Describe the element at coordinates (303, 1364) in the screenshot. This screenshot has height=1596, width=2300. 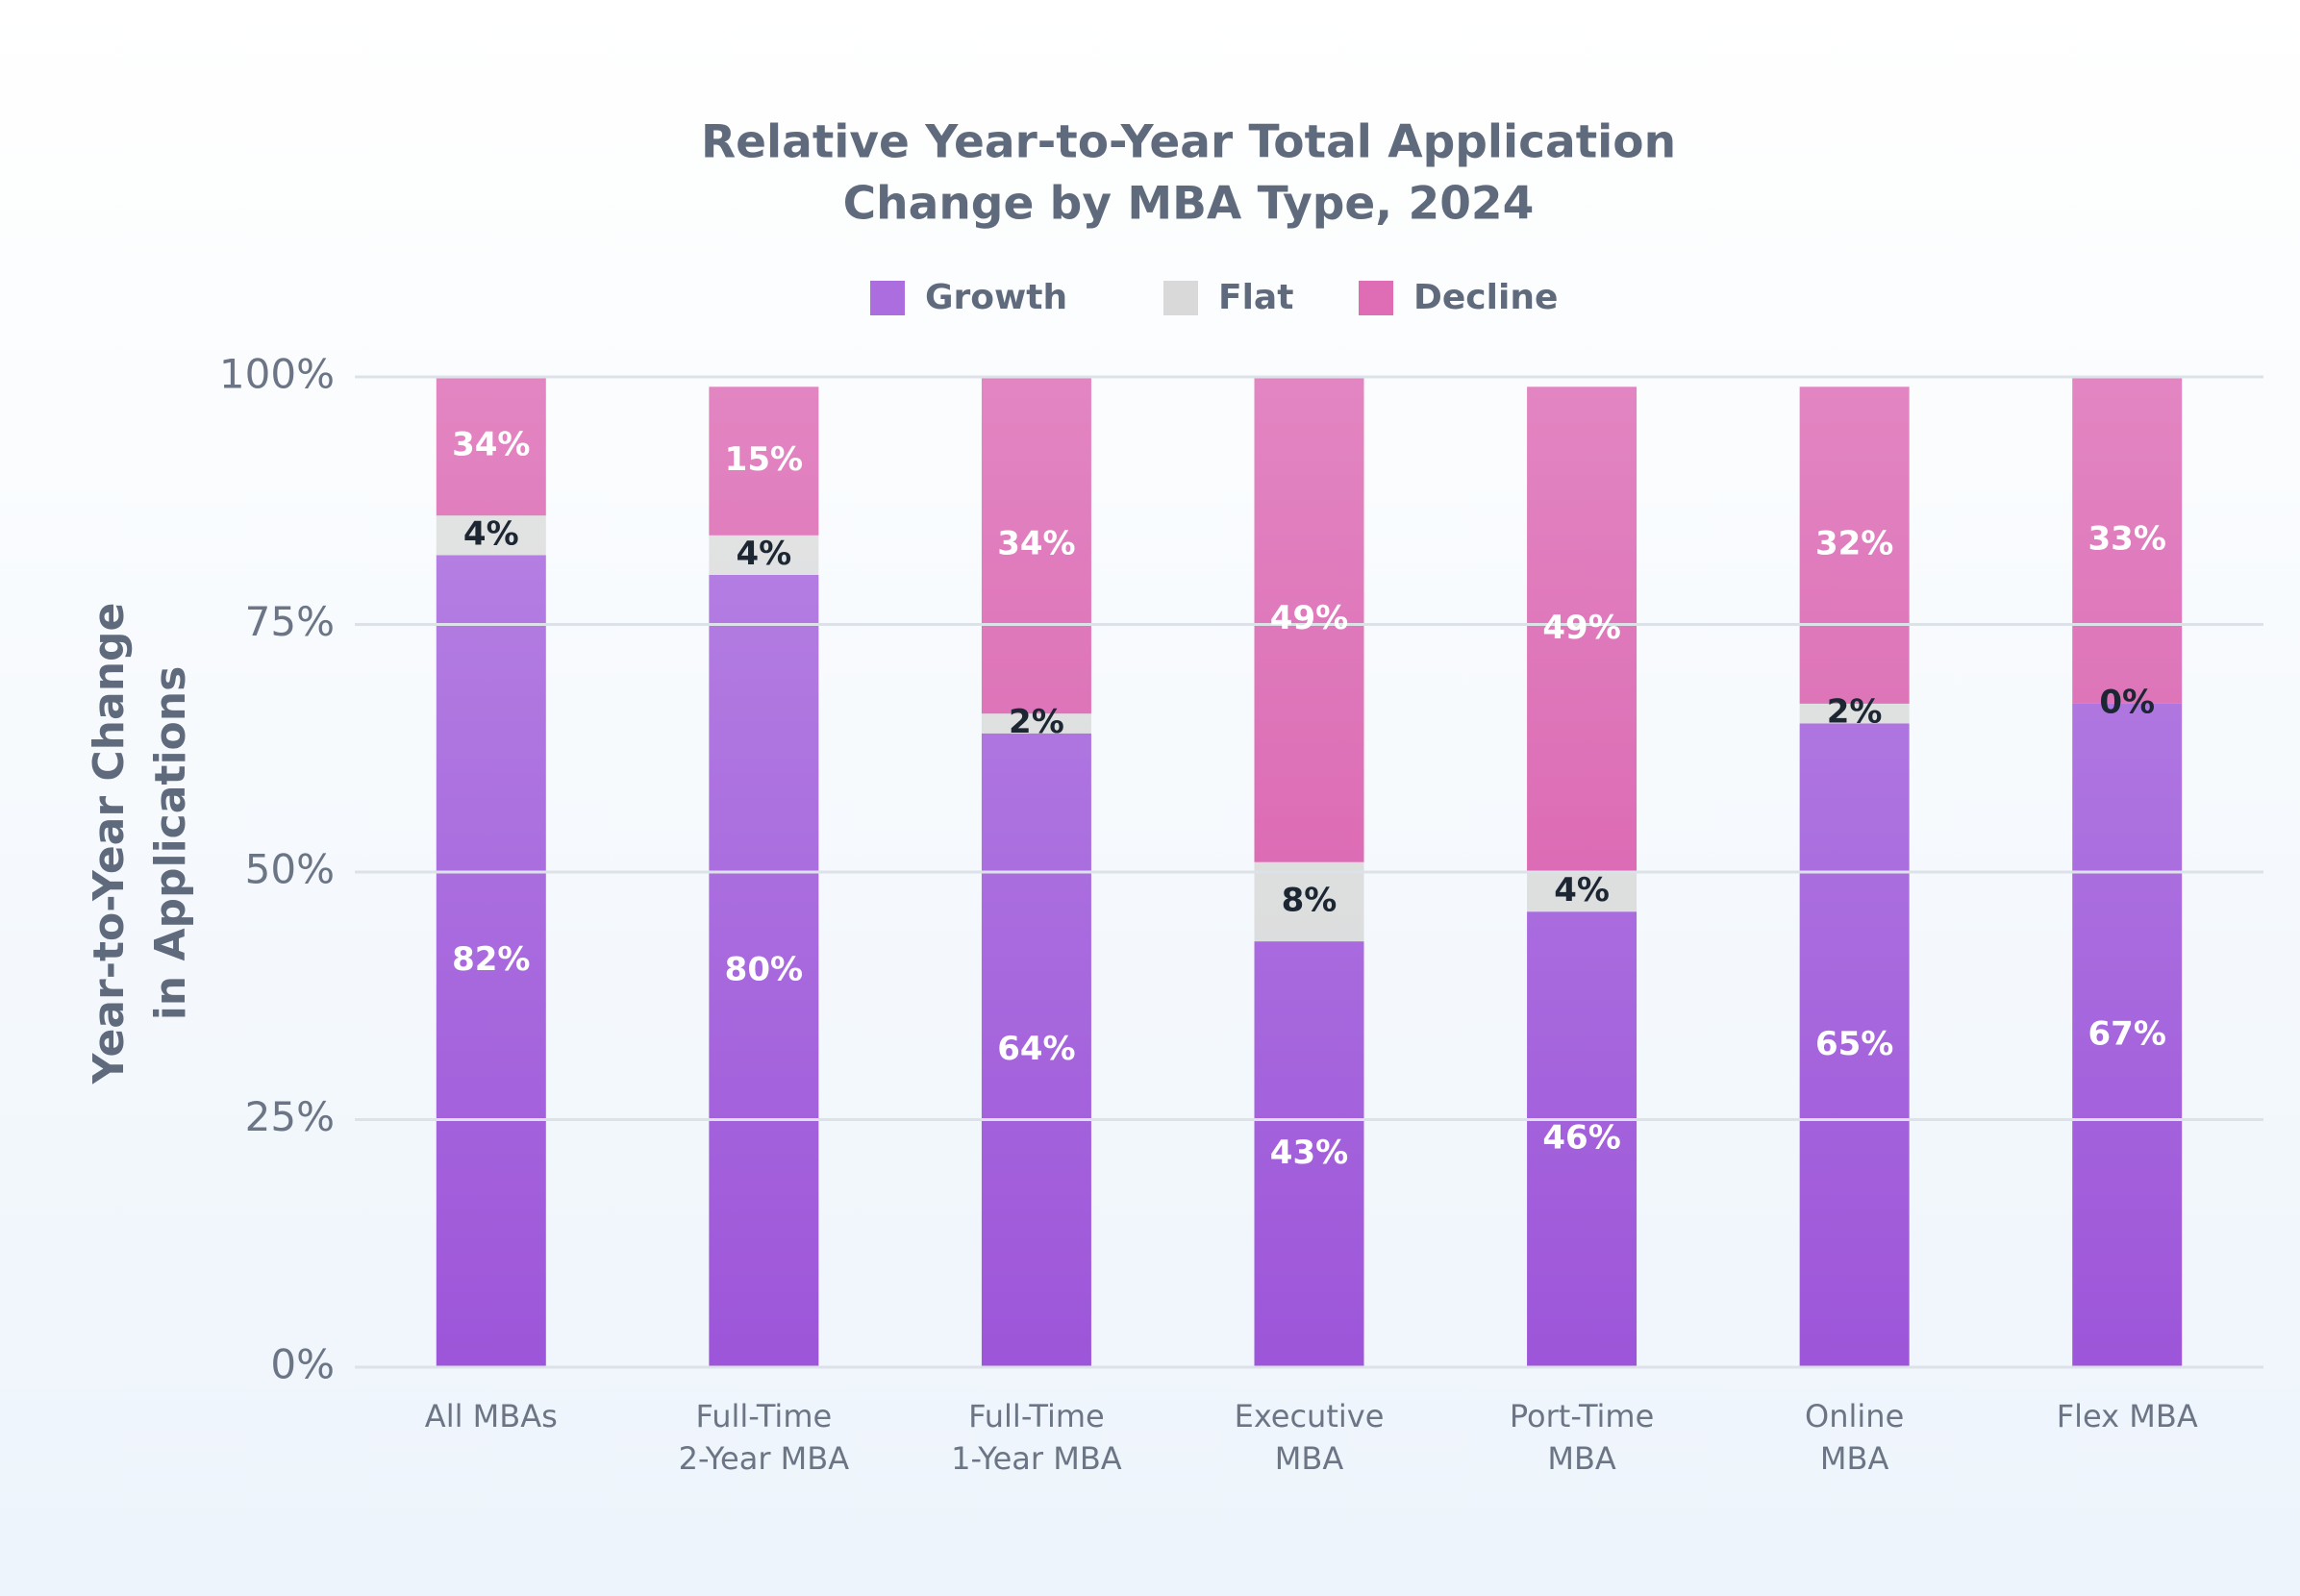
I see `y-tick-label: 0%` at that location.